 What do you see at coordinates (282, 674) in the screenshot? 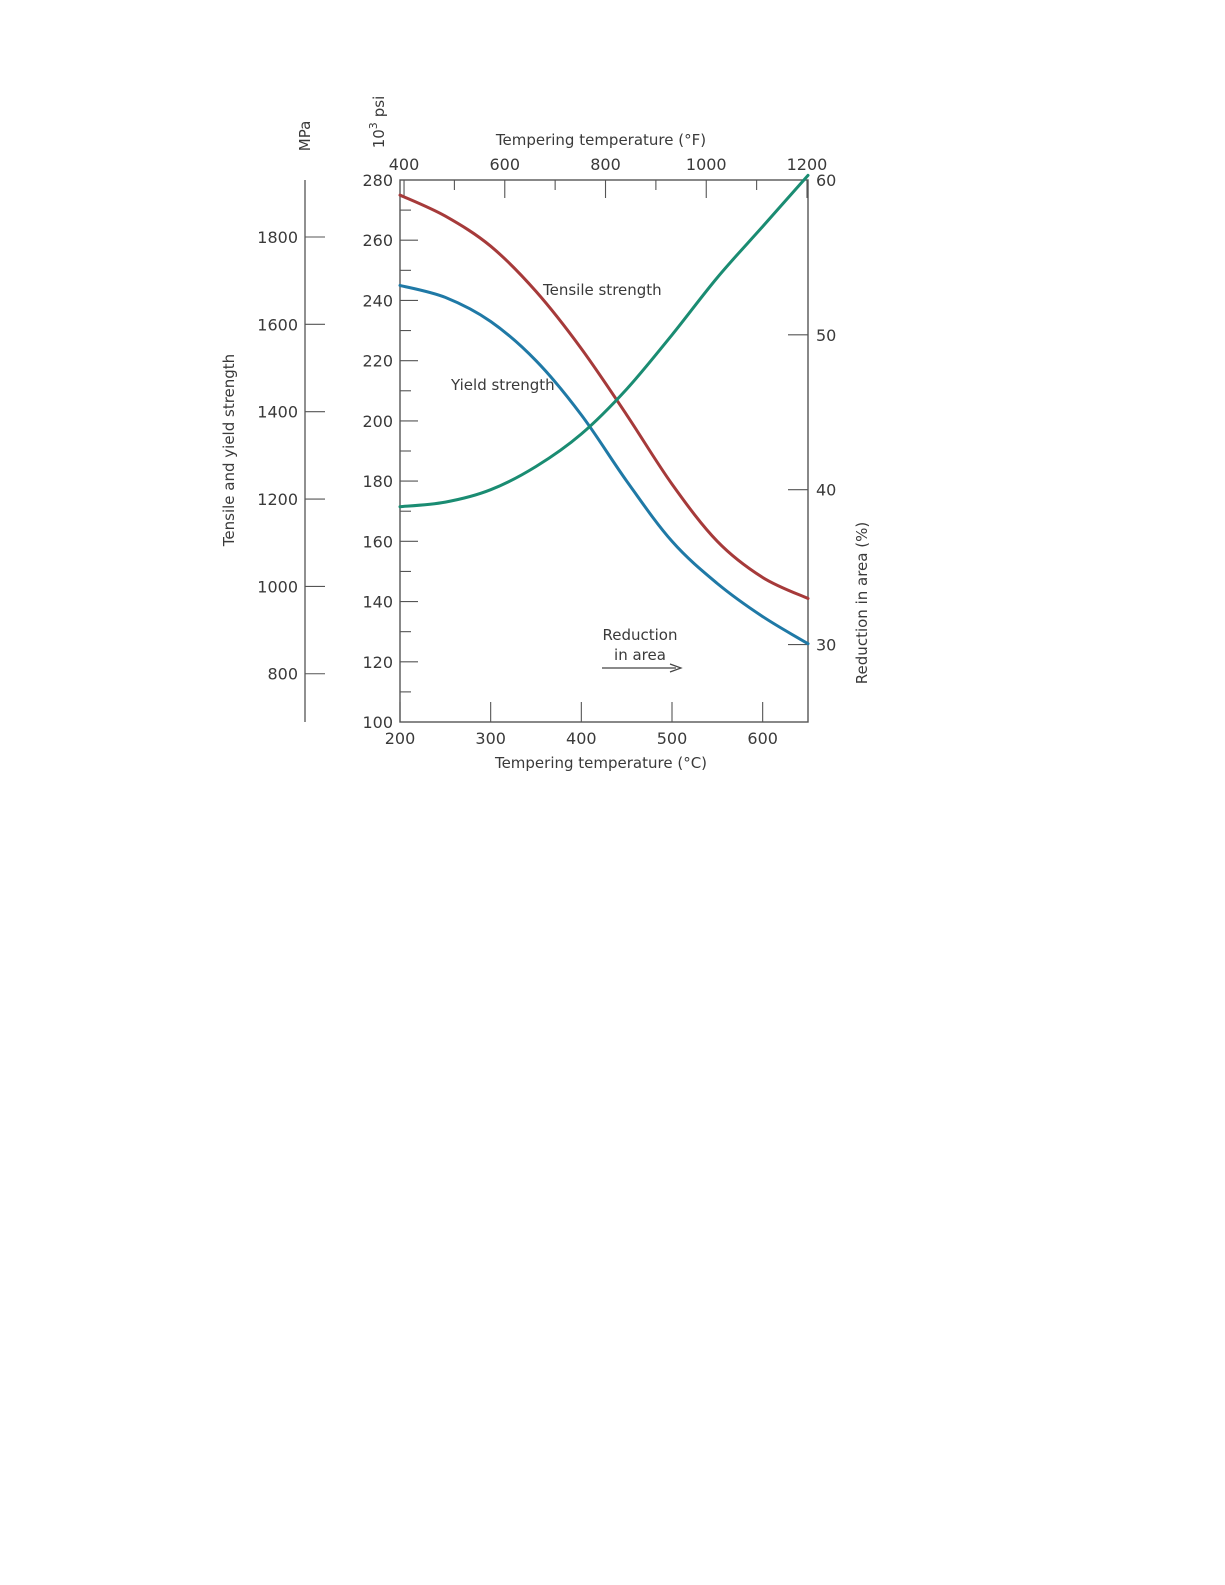
I see `y-mpa-tick-label: 800` at bounding box center [282, 674].